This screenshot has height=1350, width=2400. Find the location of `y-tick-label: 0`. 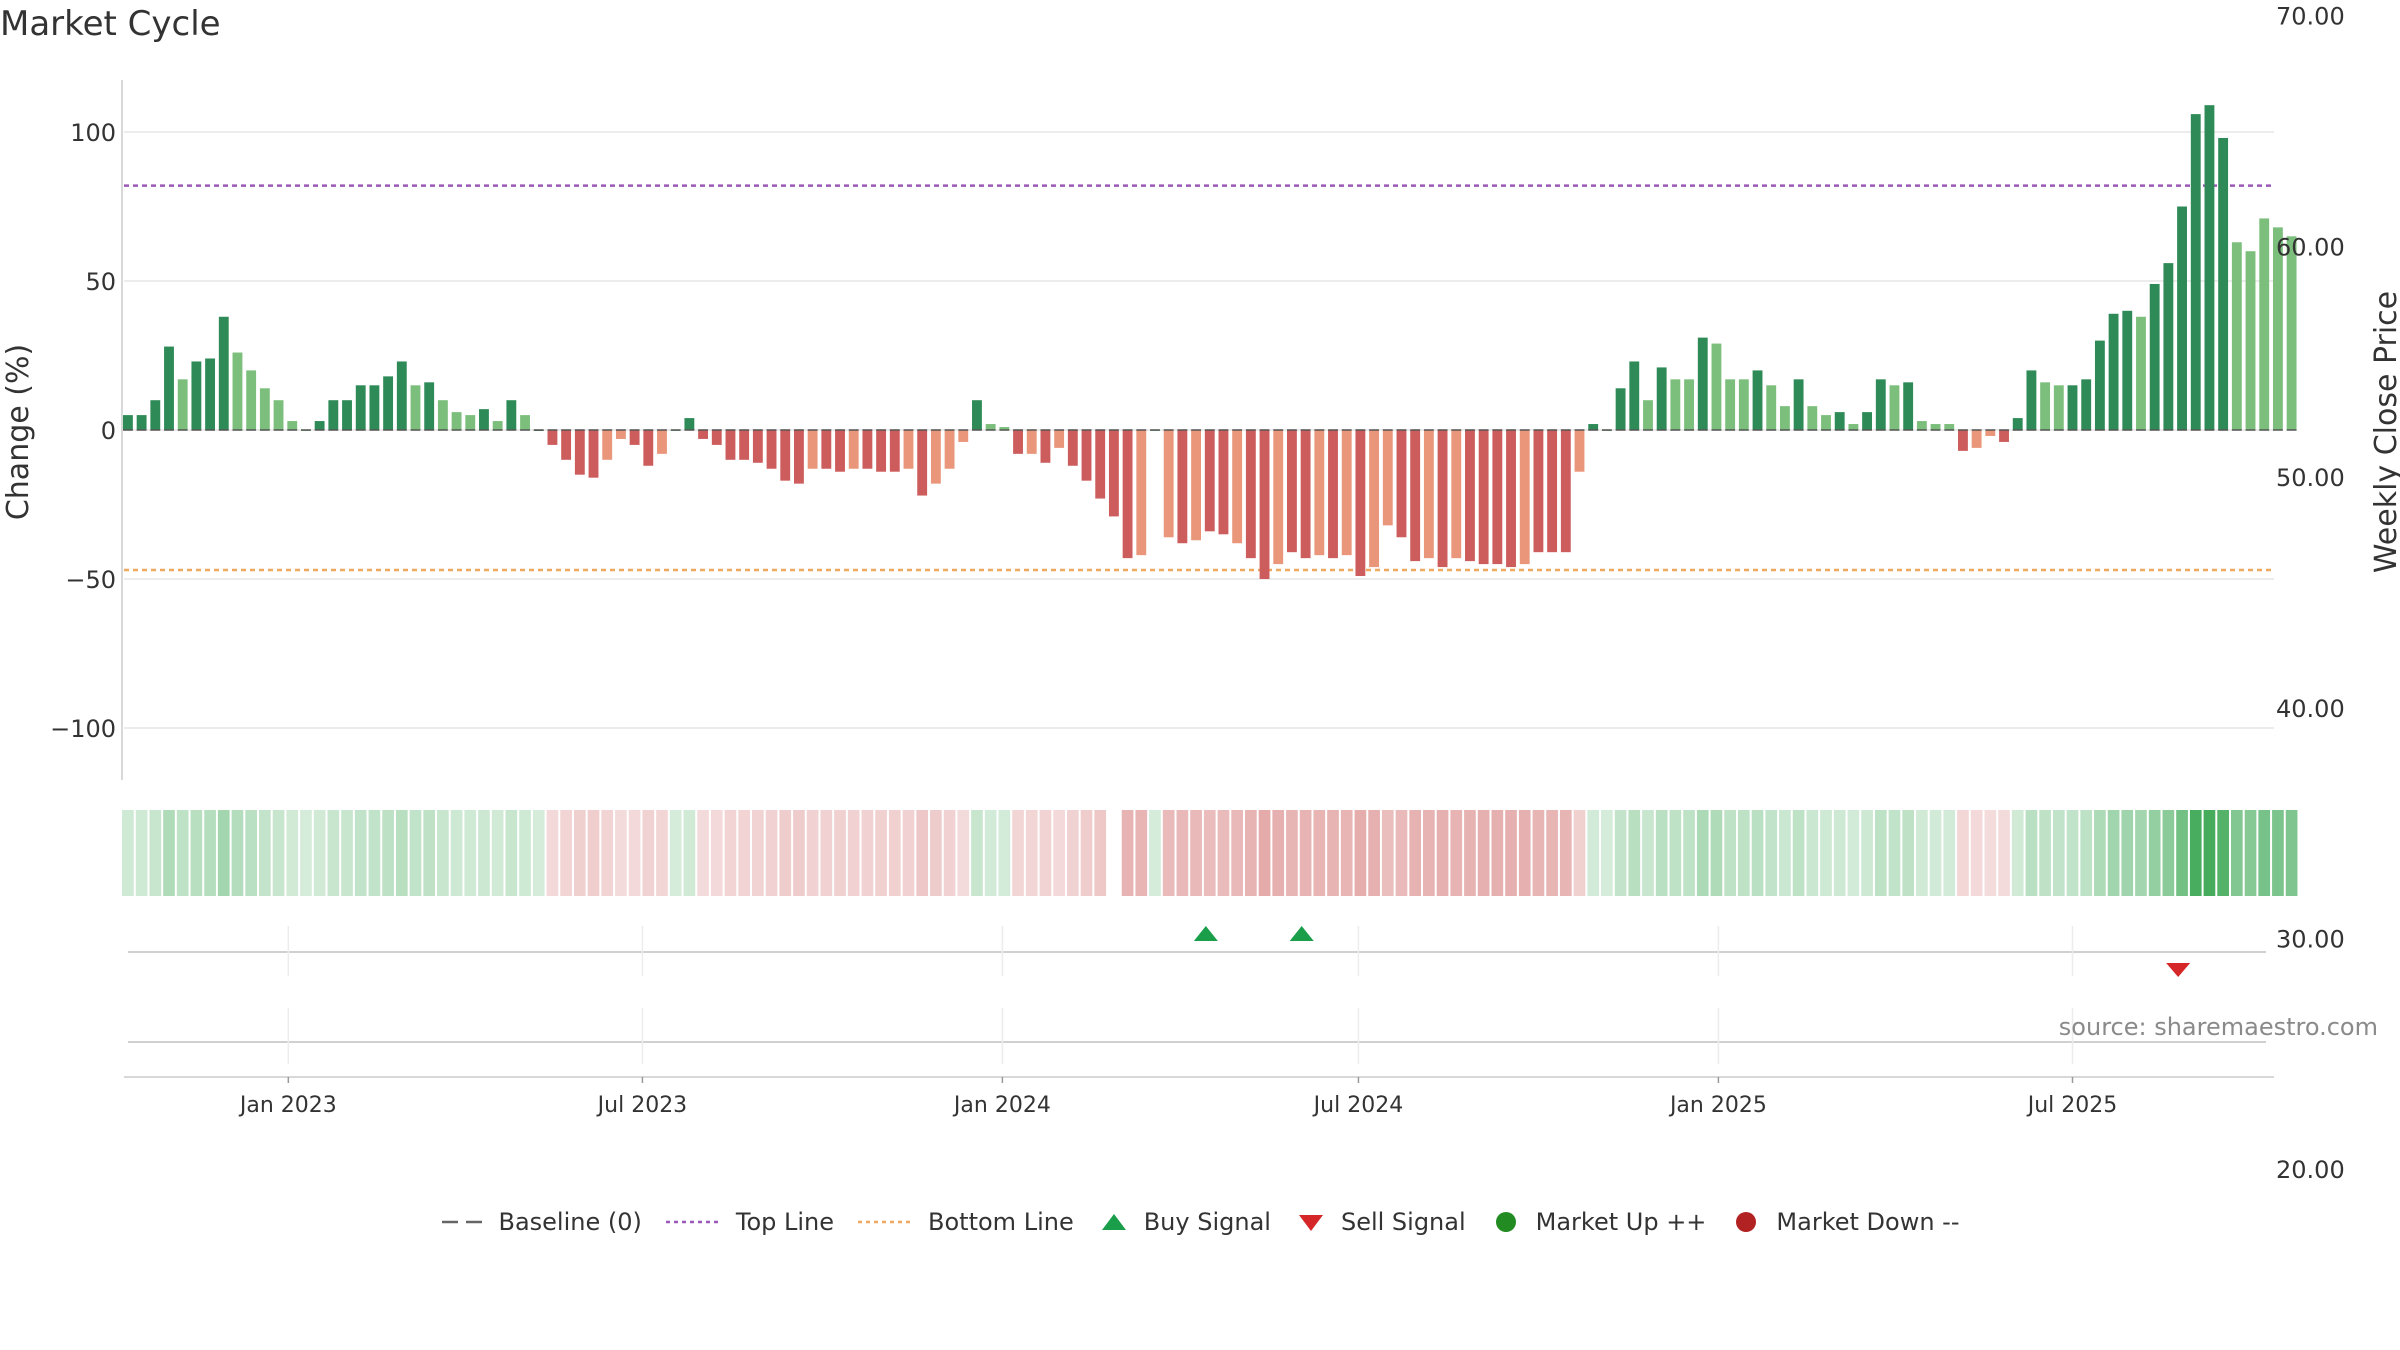

y-tick-label: 0 is located at coordinates (108, 431).